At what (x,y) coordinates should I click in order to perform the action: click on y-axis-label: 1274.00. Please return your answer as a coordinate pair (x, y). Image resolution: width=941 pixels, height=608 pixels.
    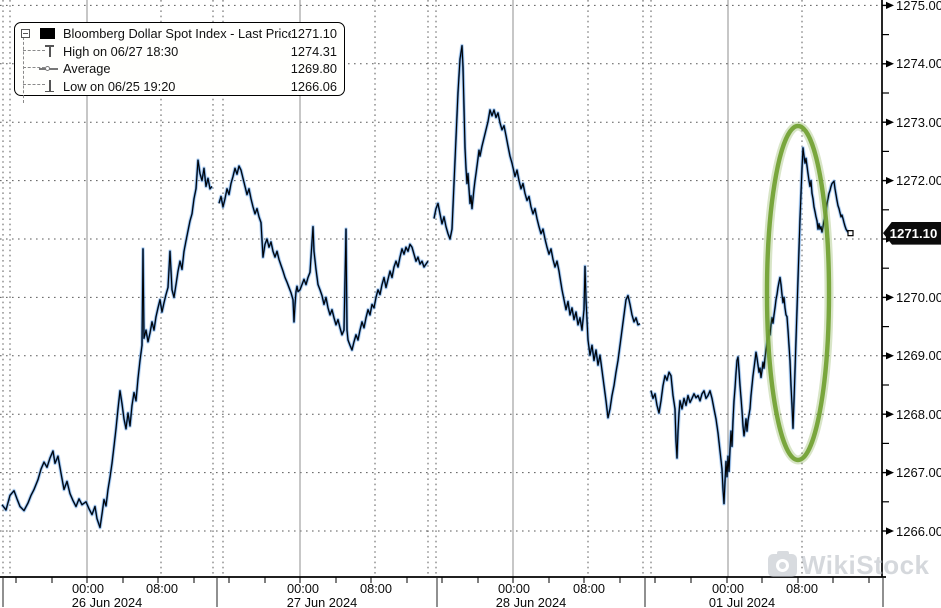
    Looking at the image, I should click on (918, 64).